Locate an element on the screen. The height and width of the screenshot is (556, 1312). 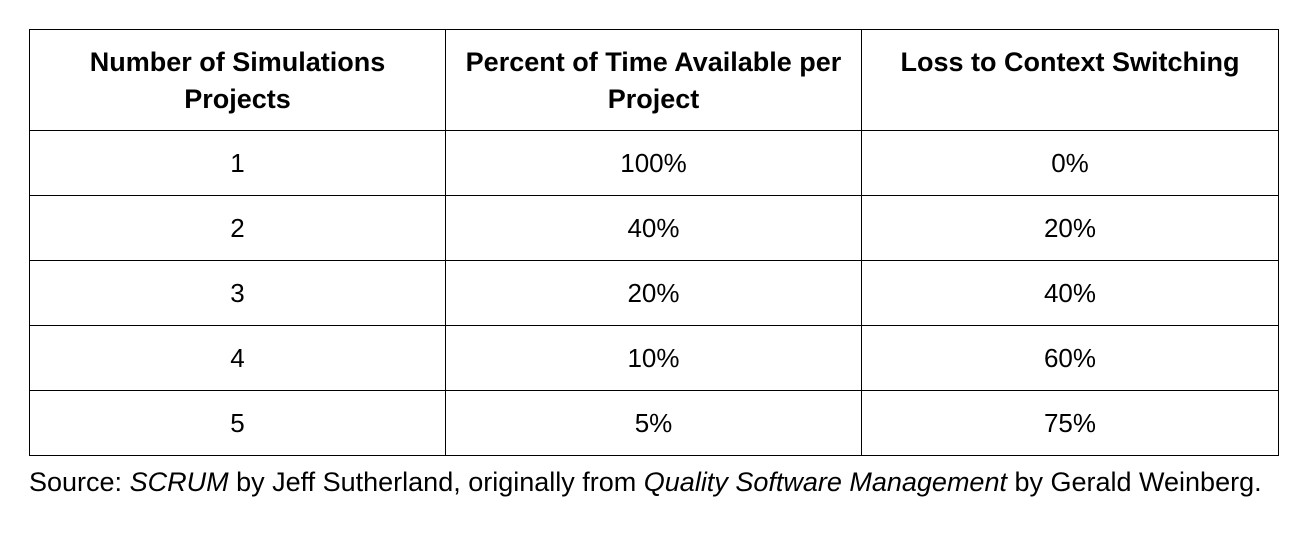
table-row: 5 5% 75% is located at coordinates (654, 423).